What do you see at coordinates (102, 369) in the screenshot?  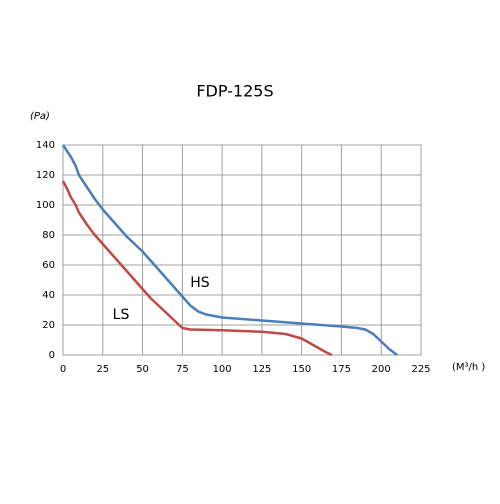 I see `x-tick-label: 25` at bounding box center [102, 369].